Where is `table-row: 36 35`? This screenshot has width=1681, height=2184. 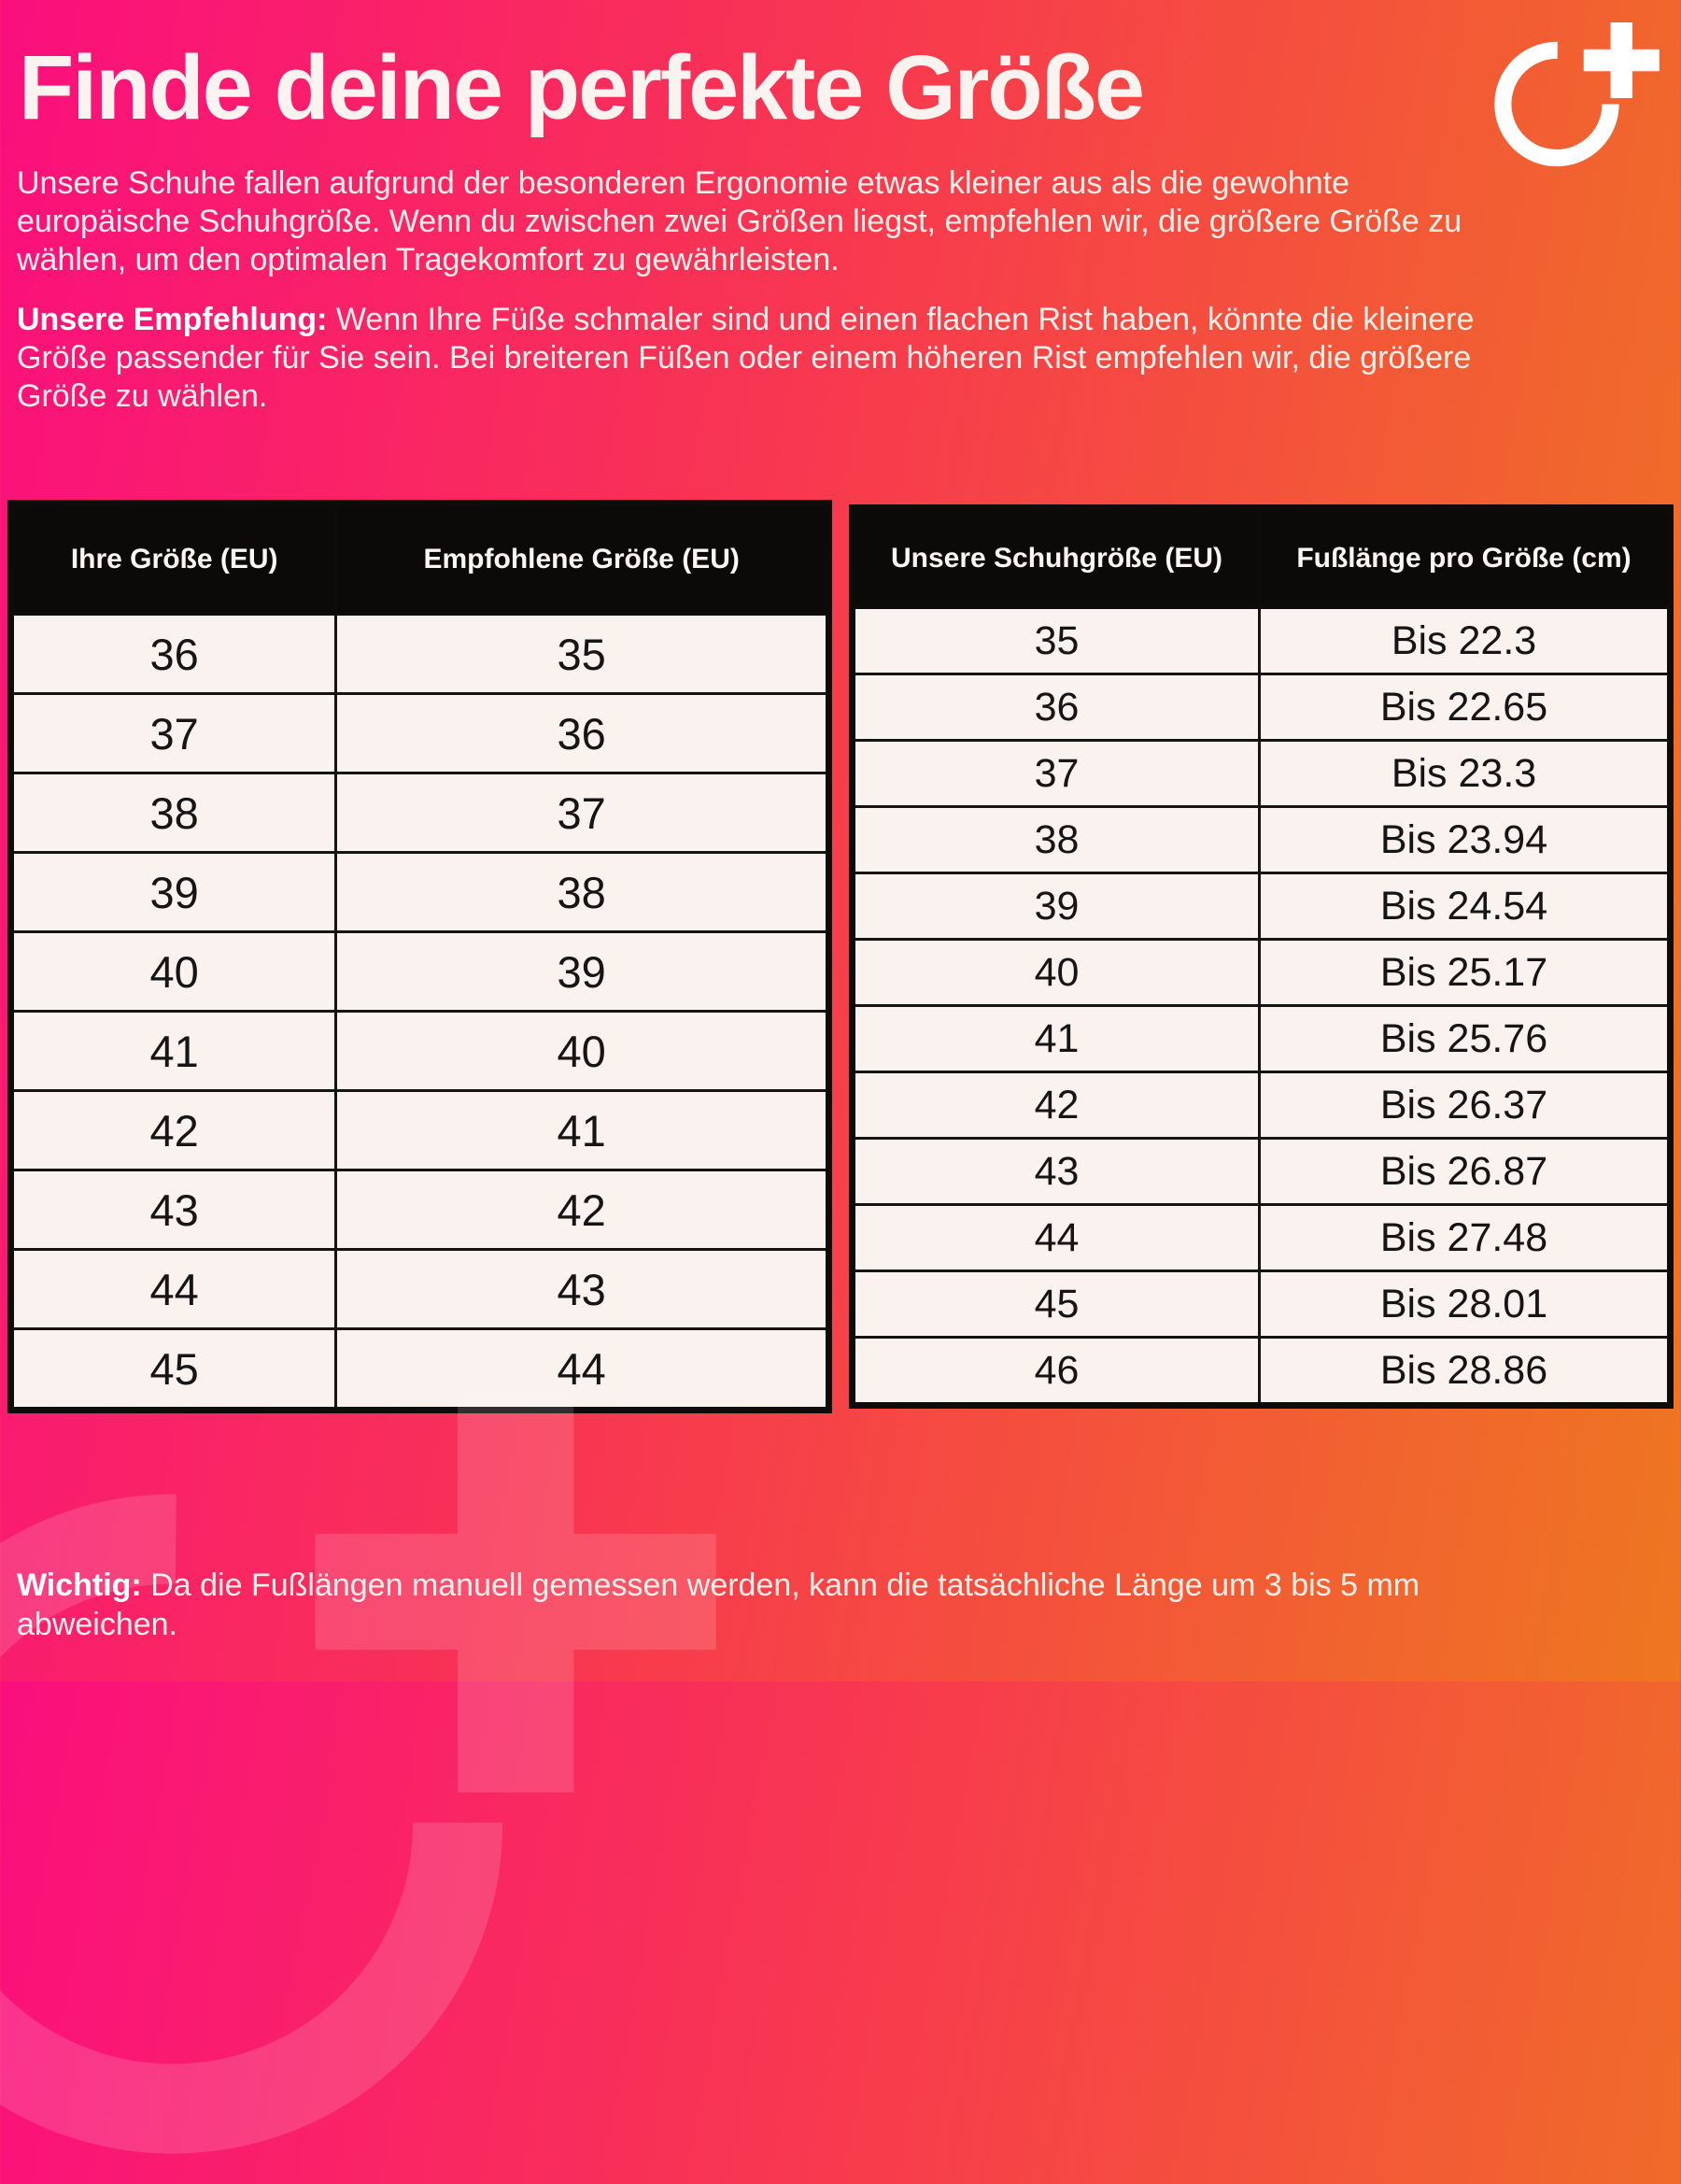 table-row: 36 35 is located at coordinates (419, 654).